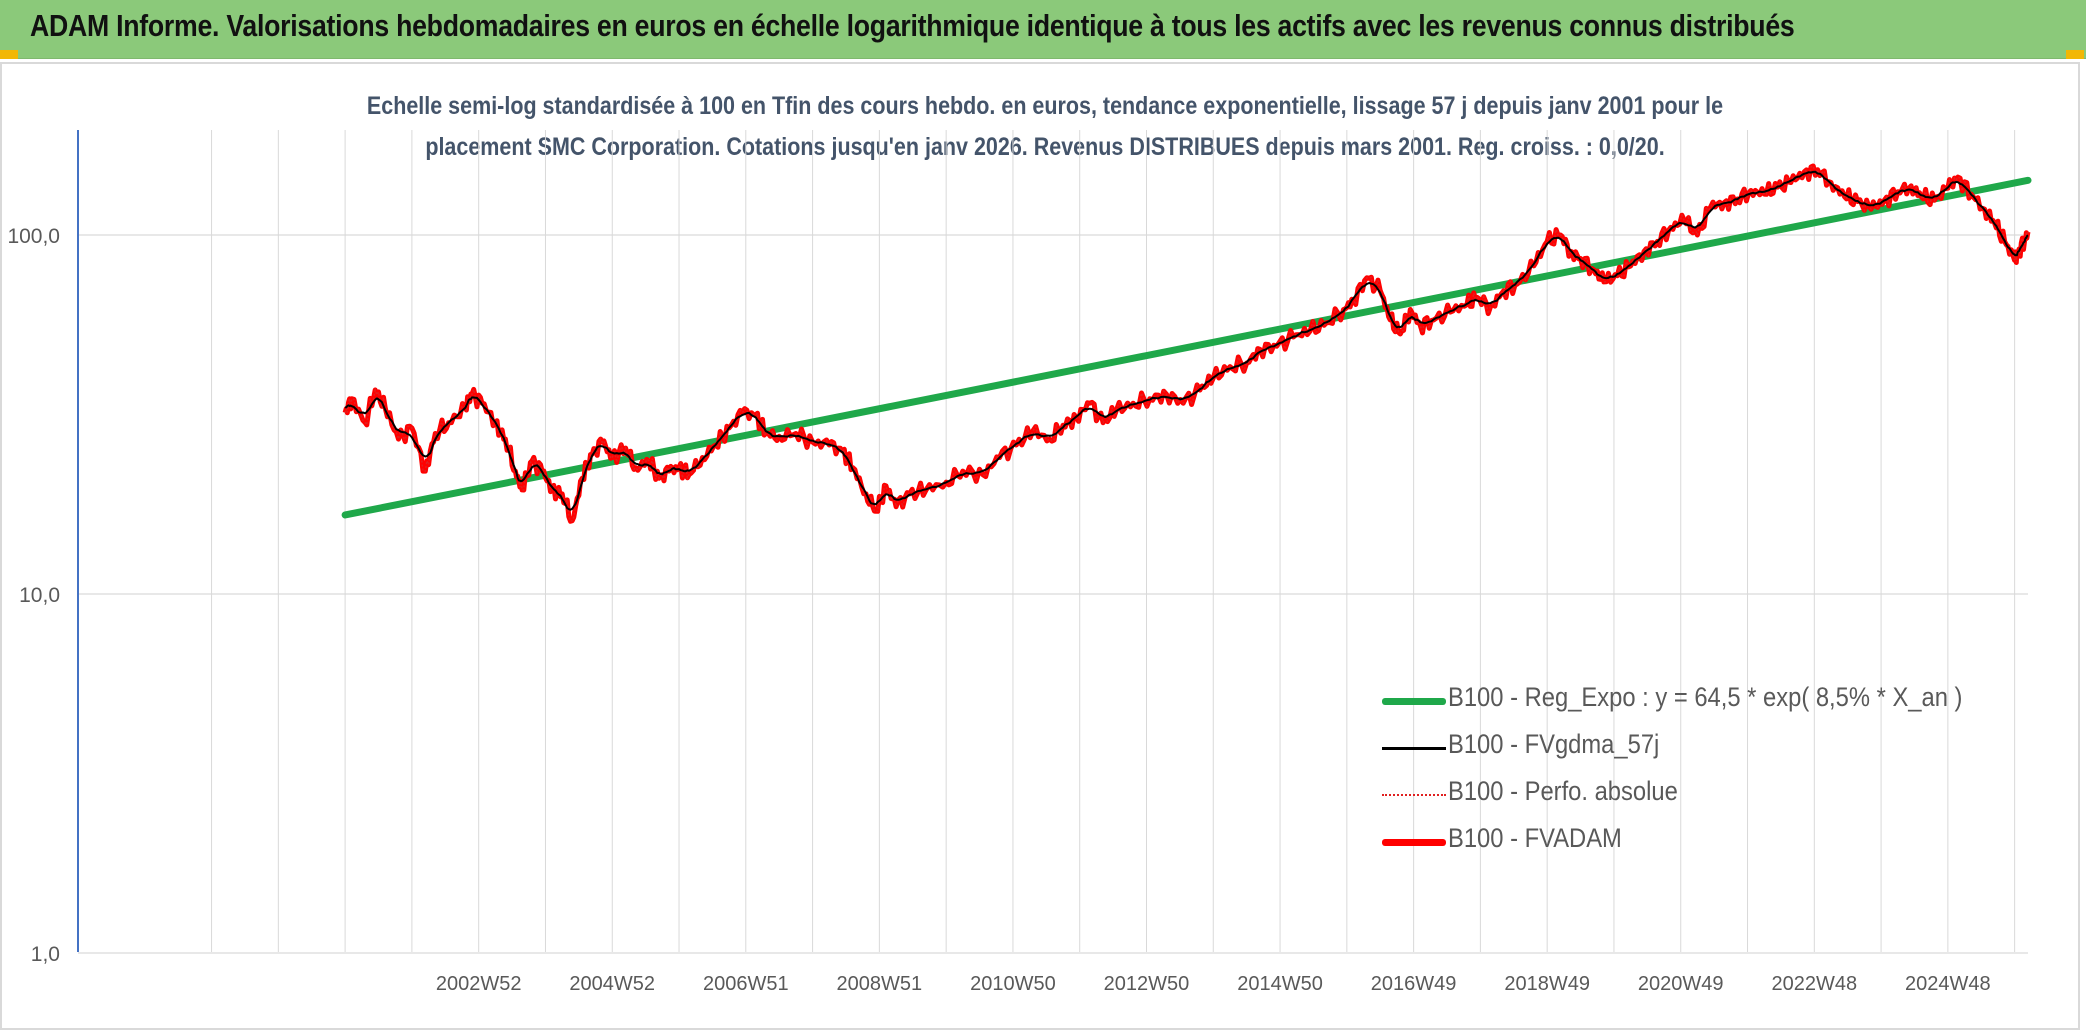 This screenshot has width=2086, height=1033. What do you see at coordinates (45, 954) in the screenshot?
I see `y-tick-label: 1,0` at bounding box center [45, 954].